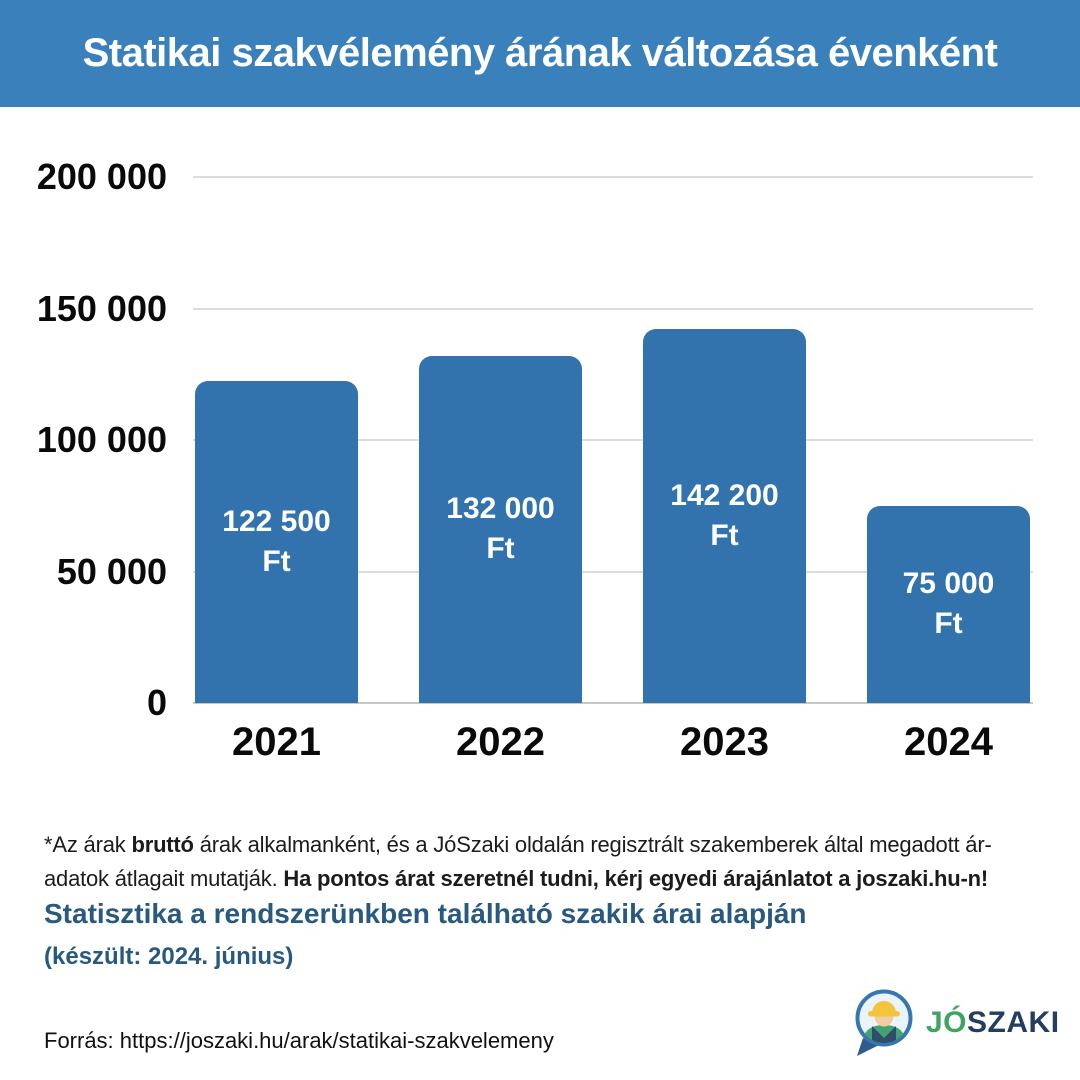  Describe the element at coordinates (156, 702) in the screenshot. I see `y-axis-tick-label: 0` at that location.